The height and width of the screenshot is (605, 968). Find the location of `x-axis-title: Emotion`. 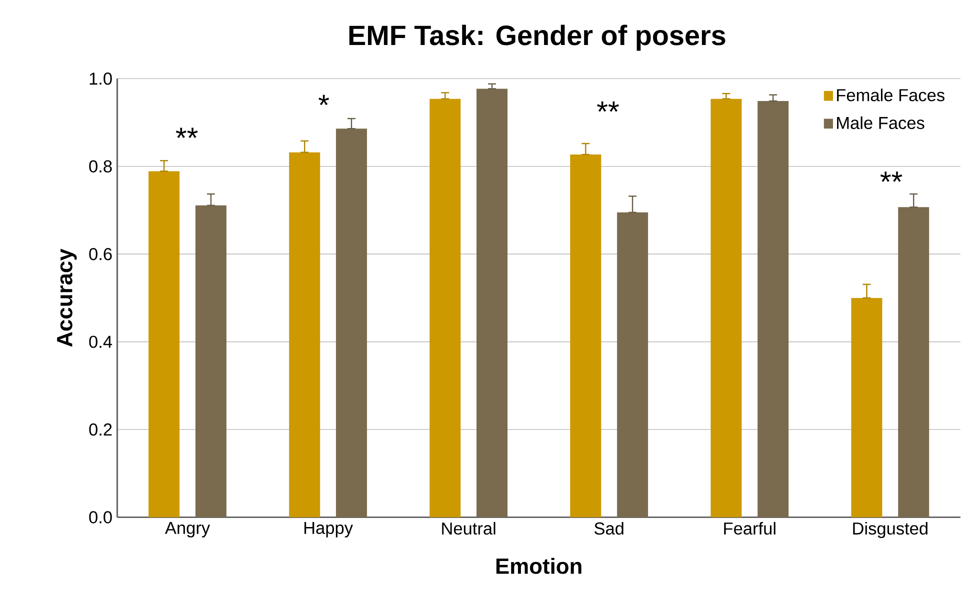

x-axis-title: Emotion is located at coordinates (539, 566).